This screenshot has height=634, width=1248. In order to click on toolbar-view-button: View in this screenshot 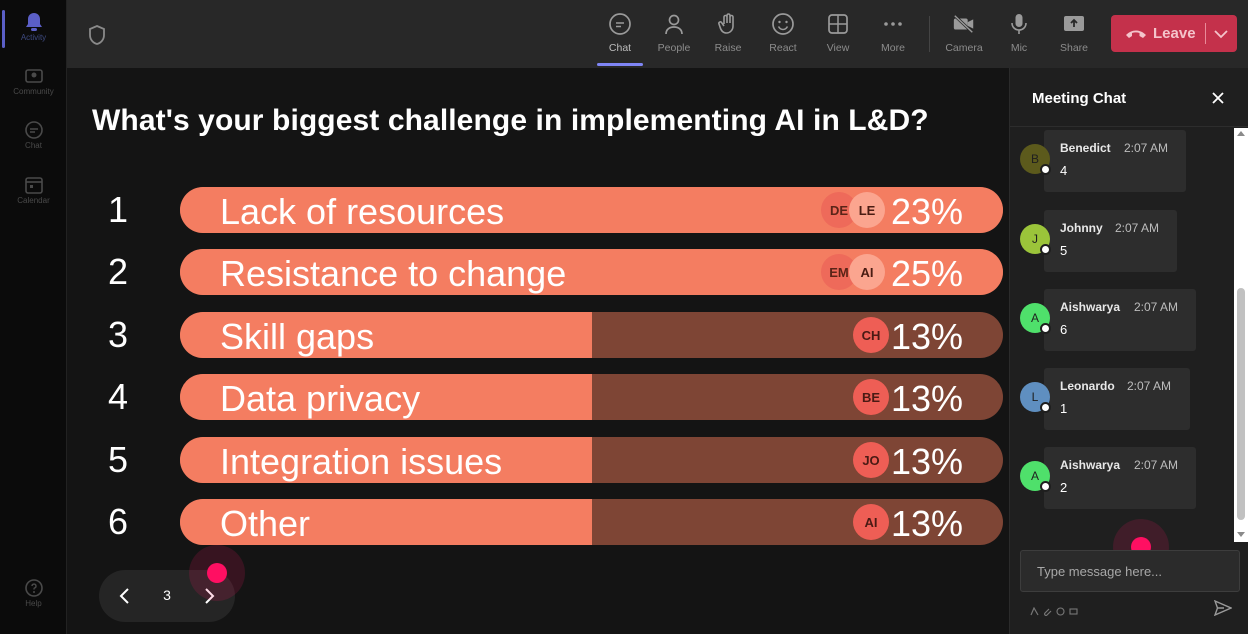, I will do `click(838, 35)`.